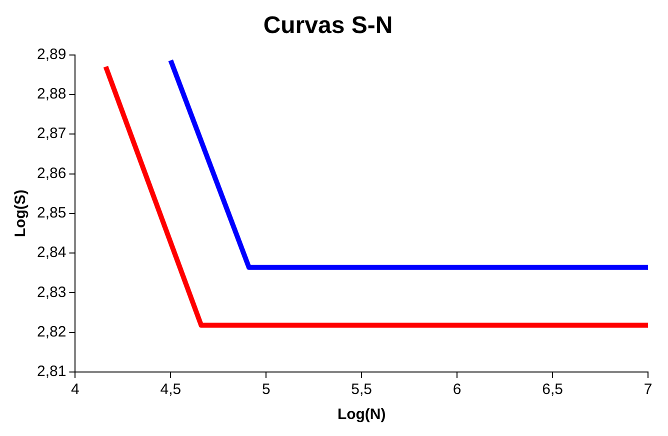 The height and width of the screenshot is (436, 668). What do you see at coordinates (51, 94) in the screenshot?
I see `y-tick-label: 2,88` at bounding box center [51, 94].